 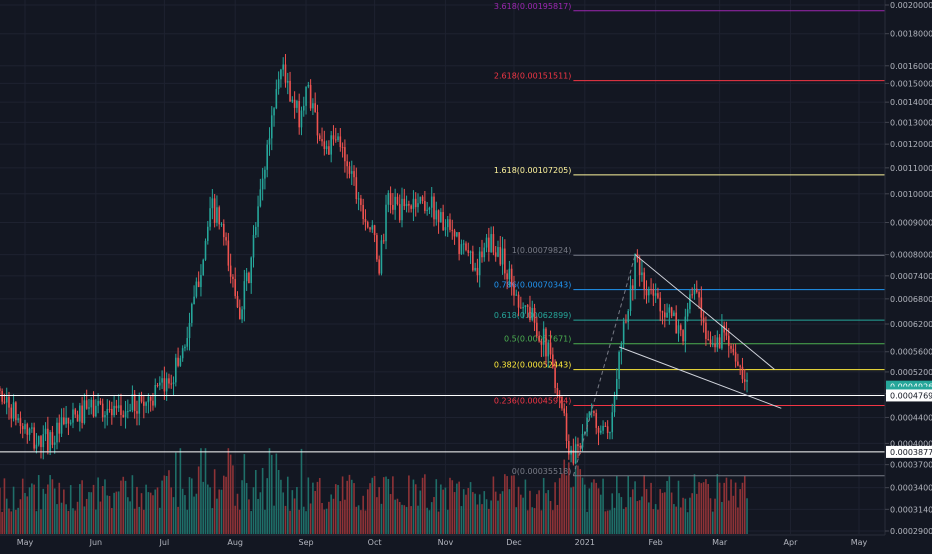 I want to click on time-tick-label: Dec, so click(x=513, y=542).